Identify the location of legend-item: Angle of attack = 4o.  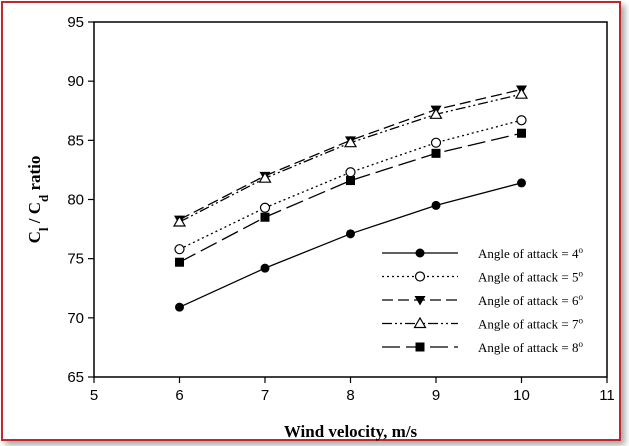
(482, 253).